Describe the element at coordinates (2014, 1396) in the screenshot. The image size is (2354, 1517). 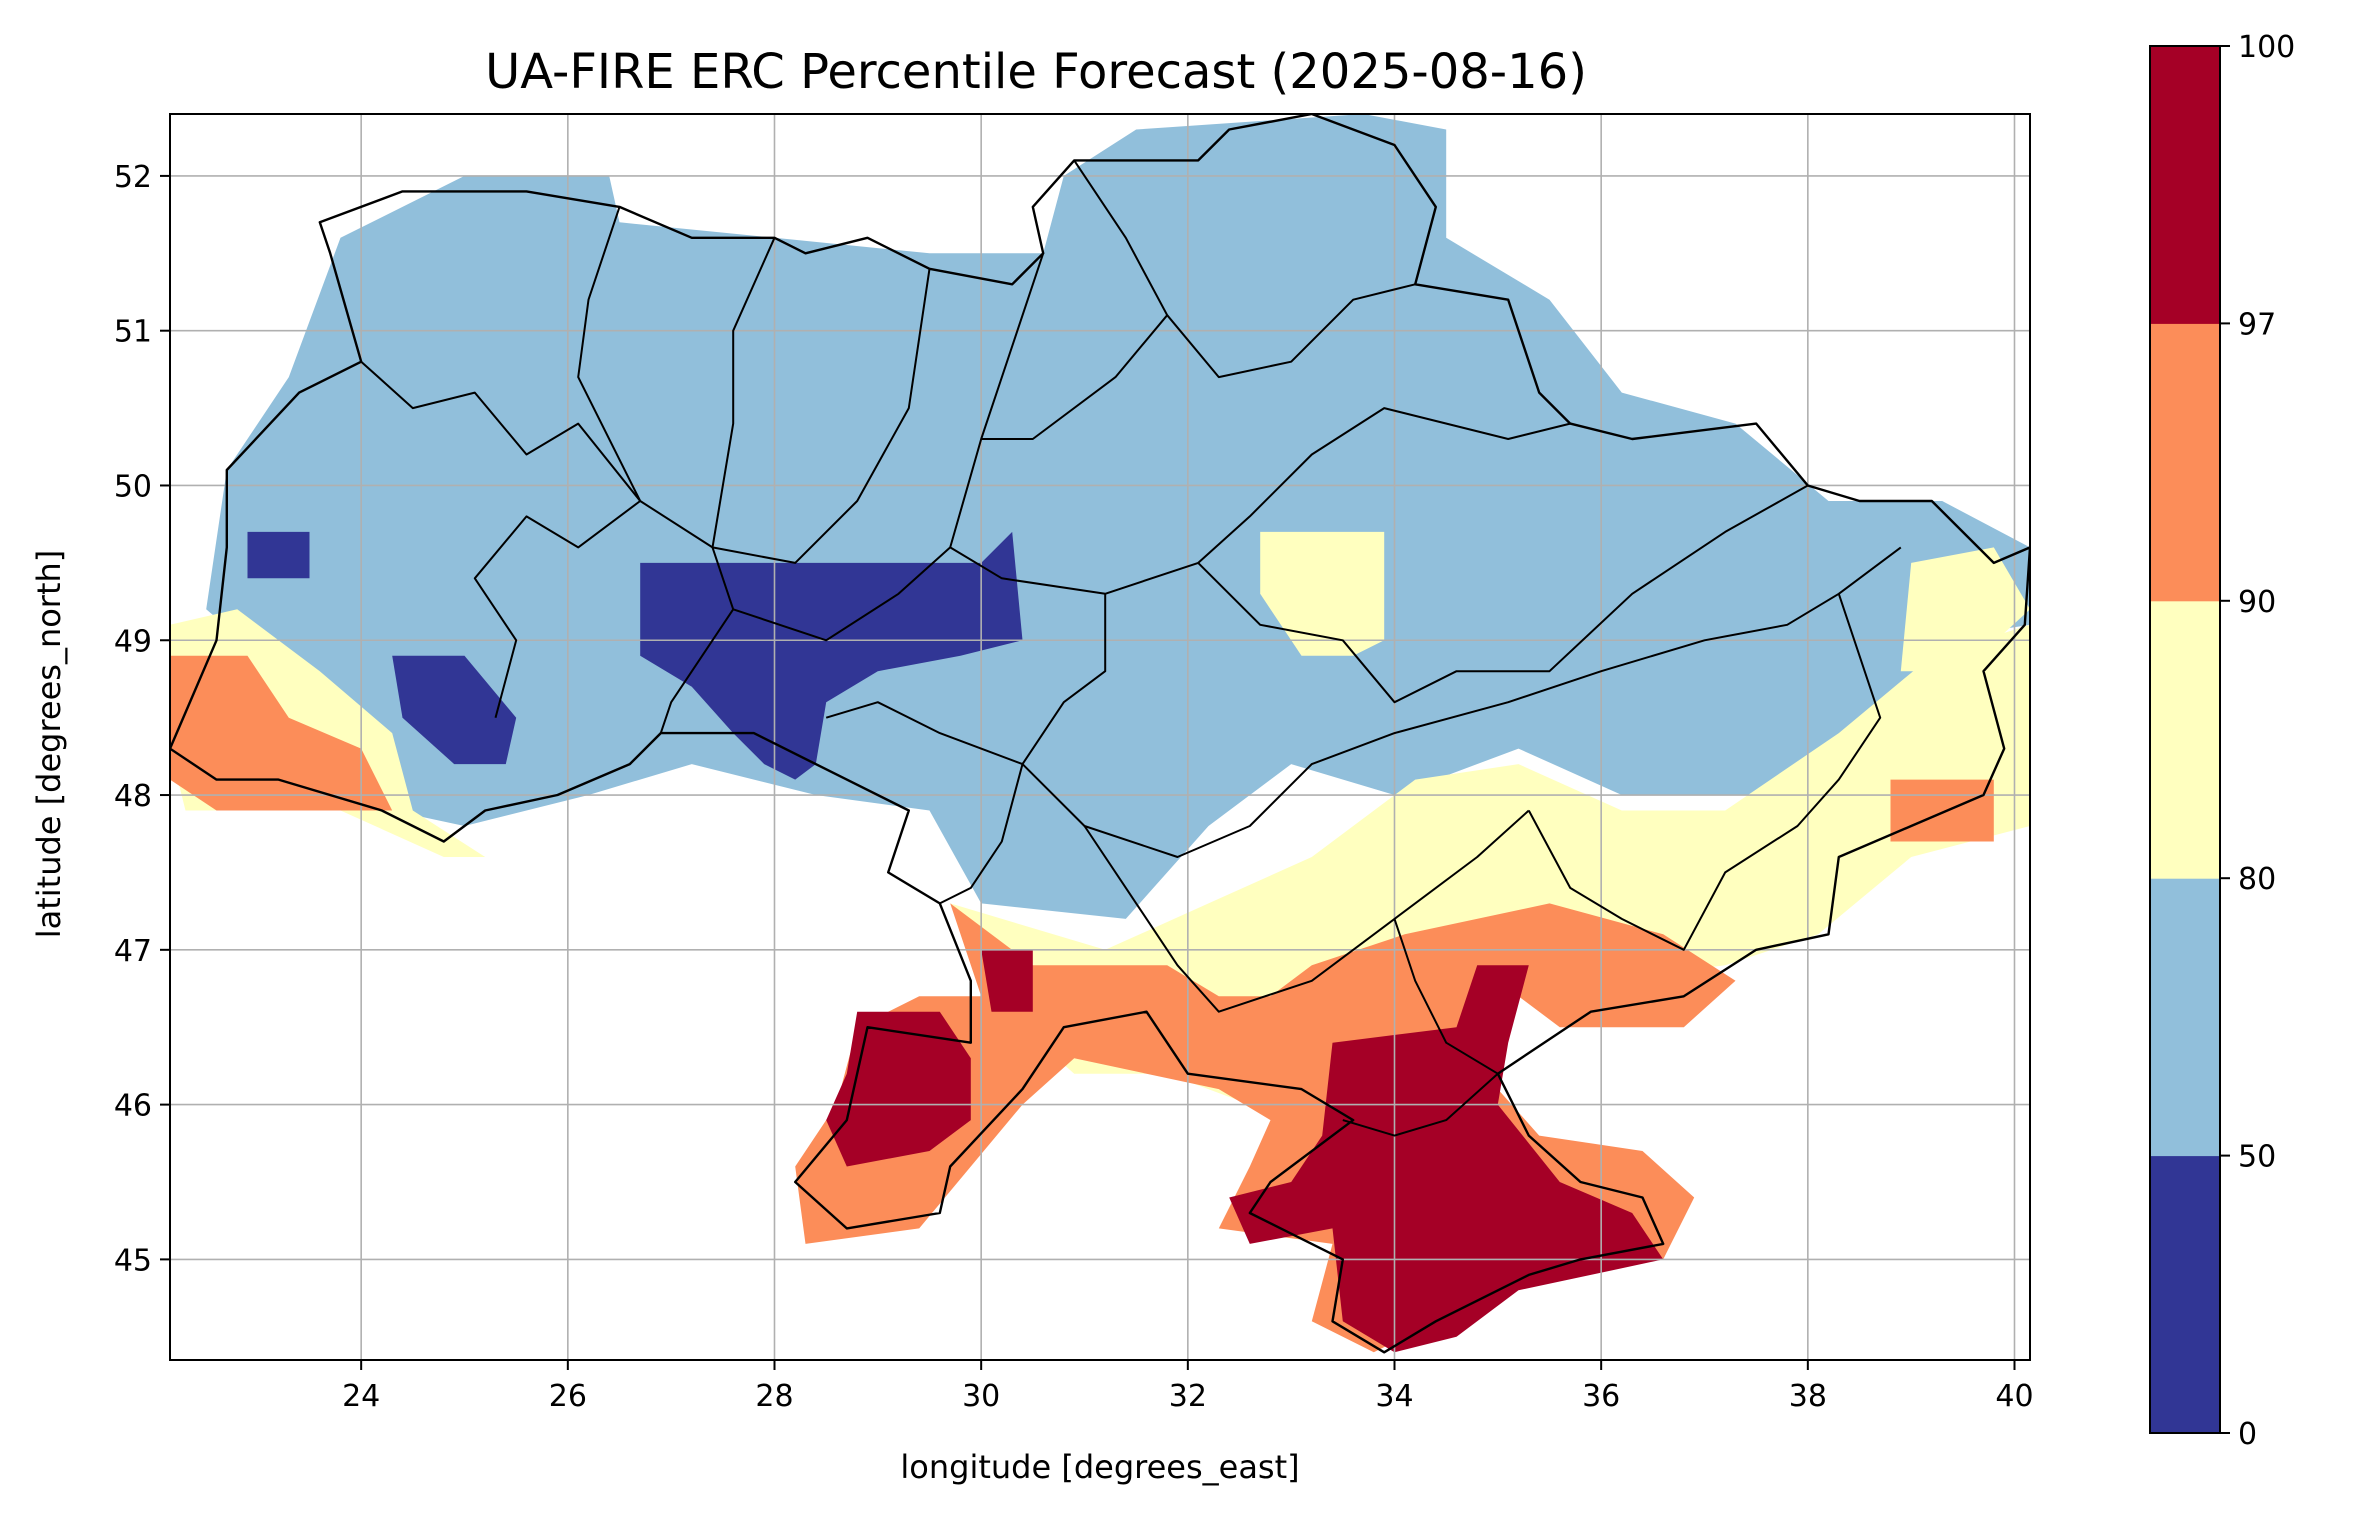
I see `x-tick-label: 40` at that location.